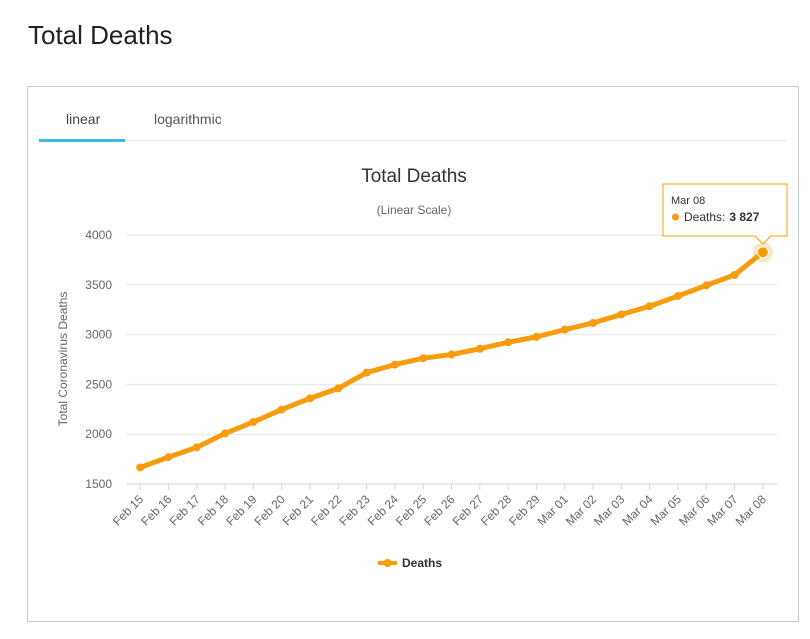  What do you see at coordinates (694, 510) in the screenshot?
I see `x-tick-label: Mar 06` at bounding box center [694, 510].